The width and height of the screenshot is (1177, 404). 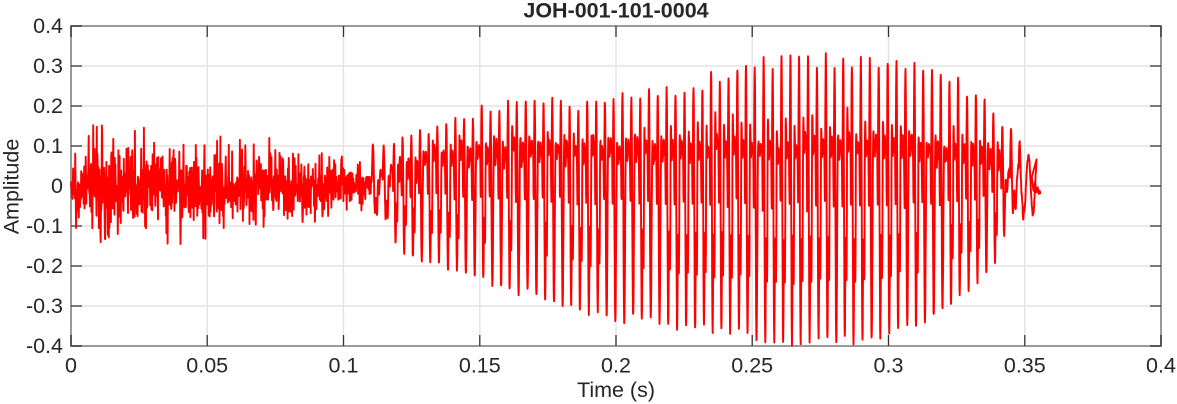 I want to click on svg-text: -0.1, so click(x=44, y=226).